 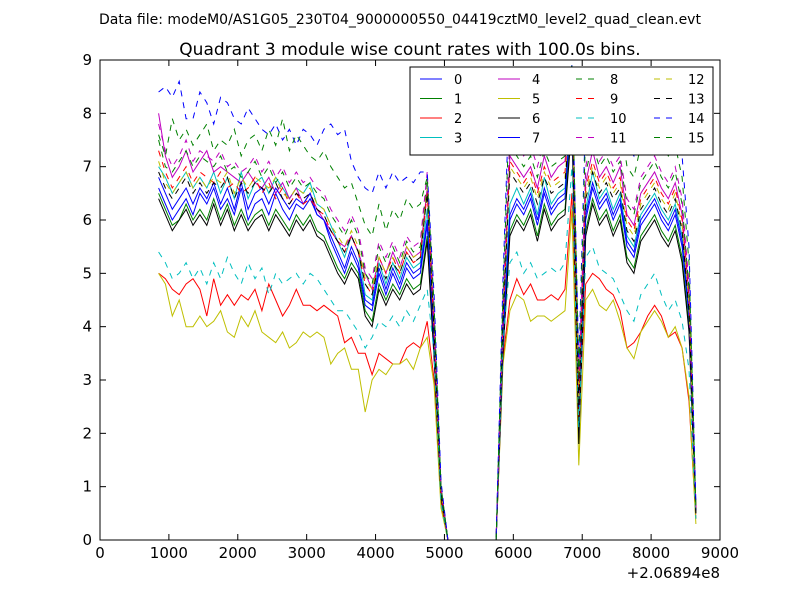 I want to click on y-tick-label: 9, so click(x=87, y=60).